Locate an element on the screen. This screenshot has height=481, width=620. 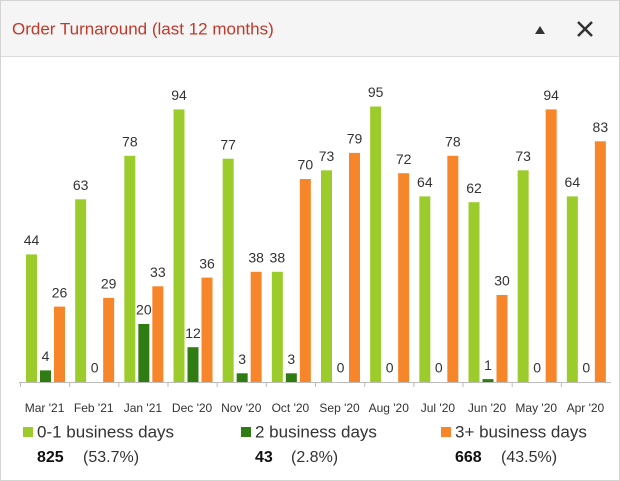
data-label: 62 is located at coordinates (474, 188).